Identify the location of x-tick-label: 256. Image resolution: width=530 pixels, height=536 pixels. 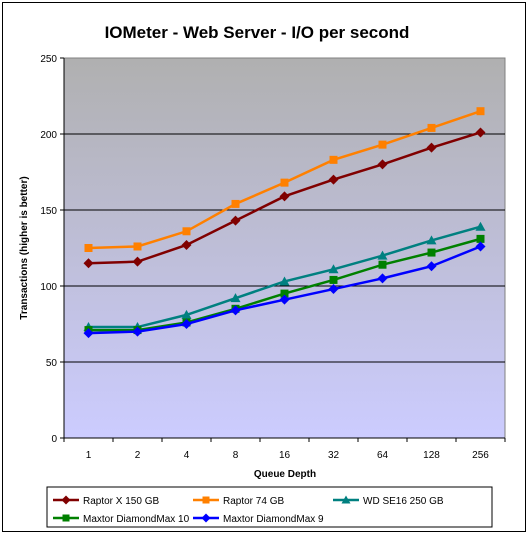
(480, 455).